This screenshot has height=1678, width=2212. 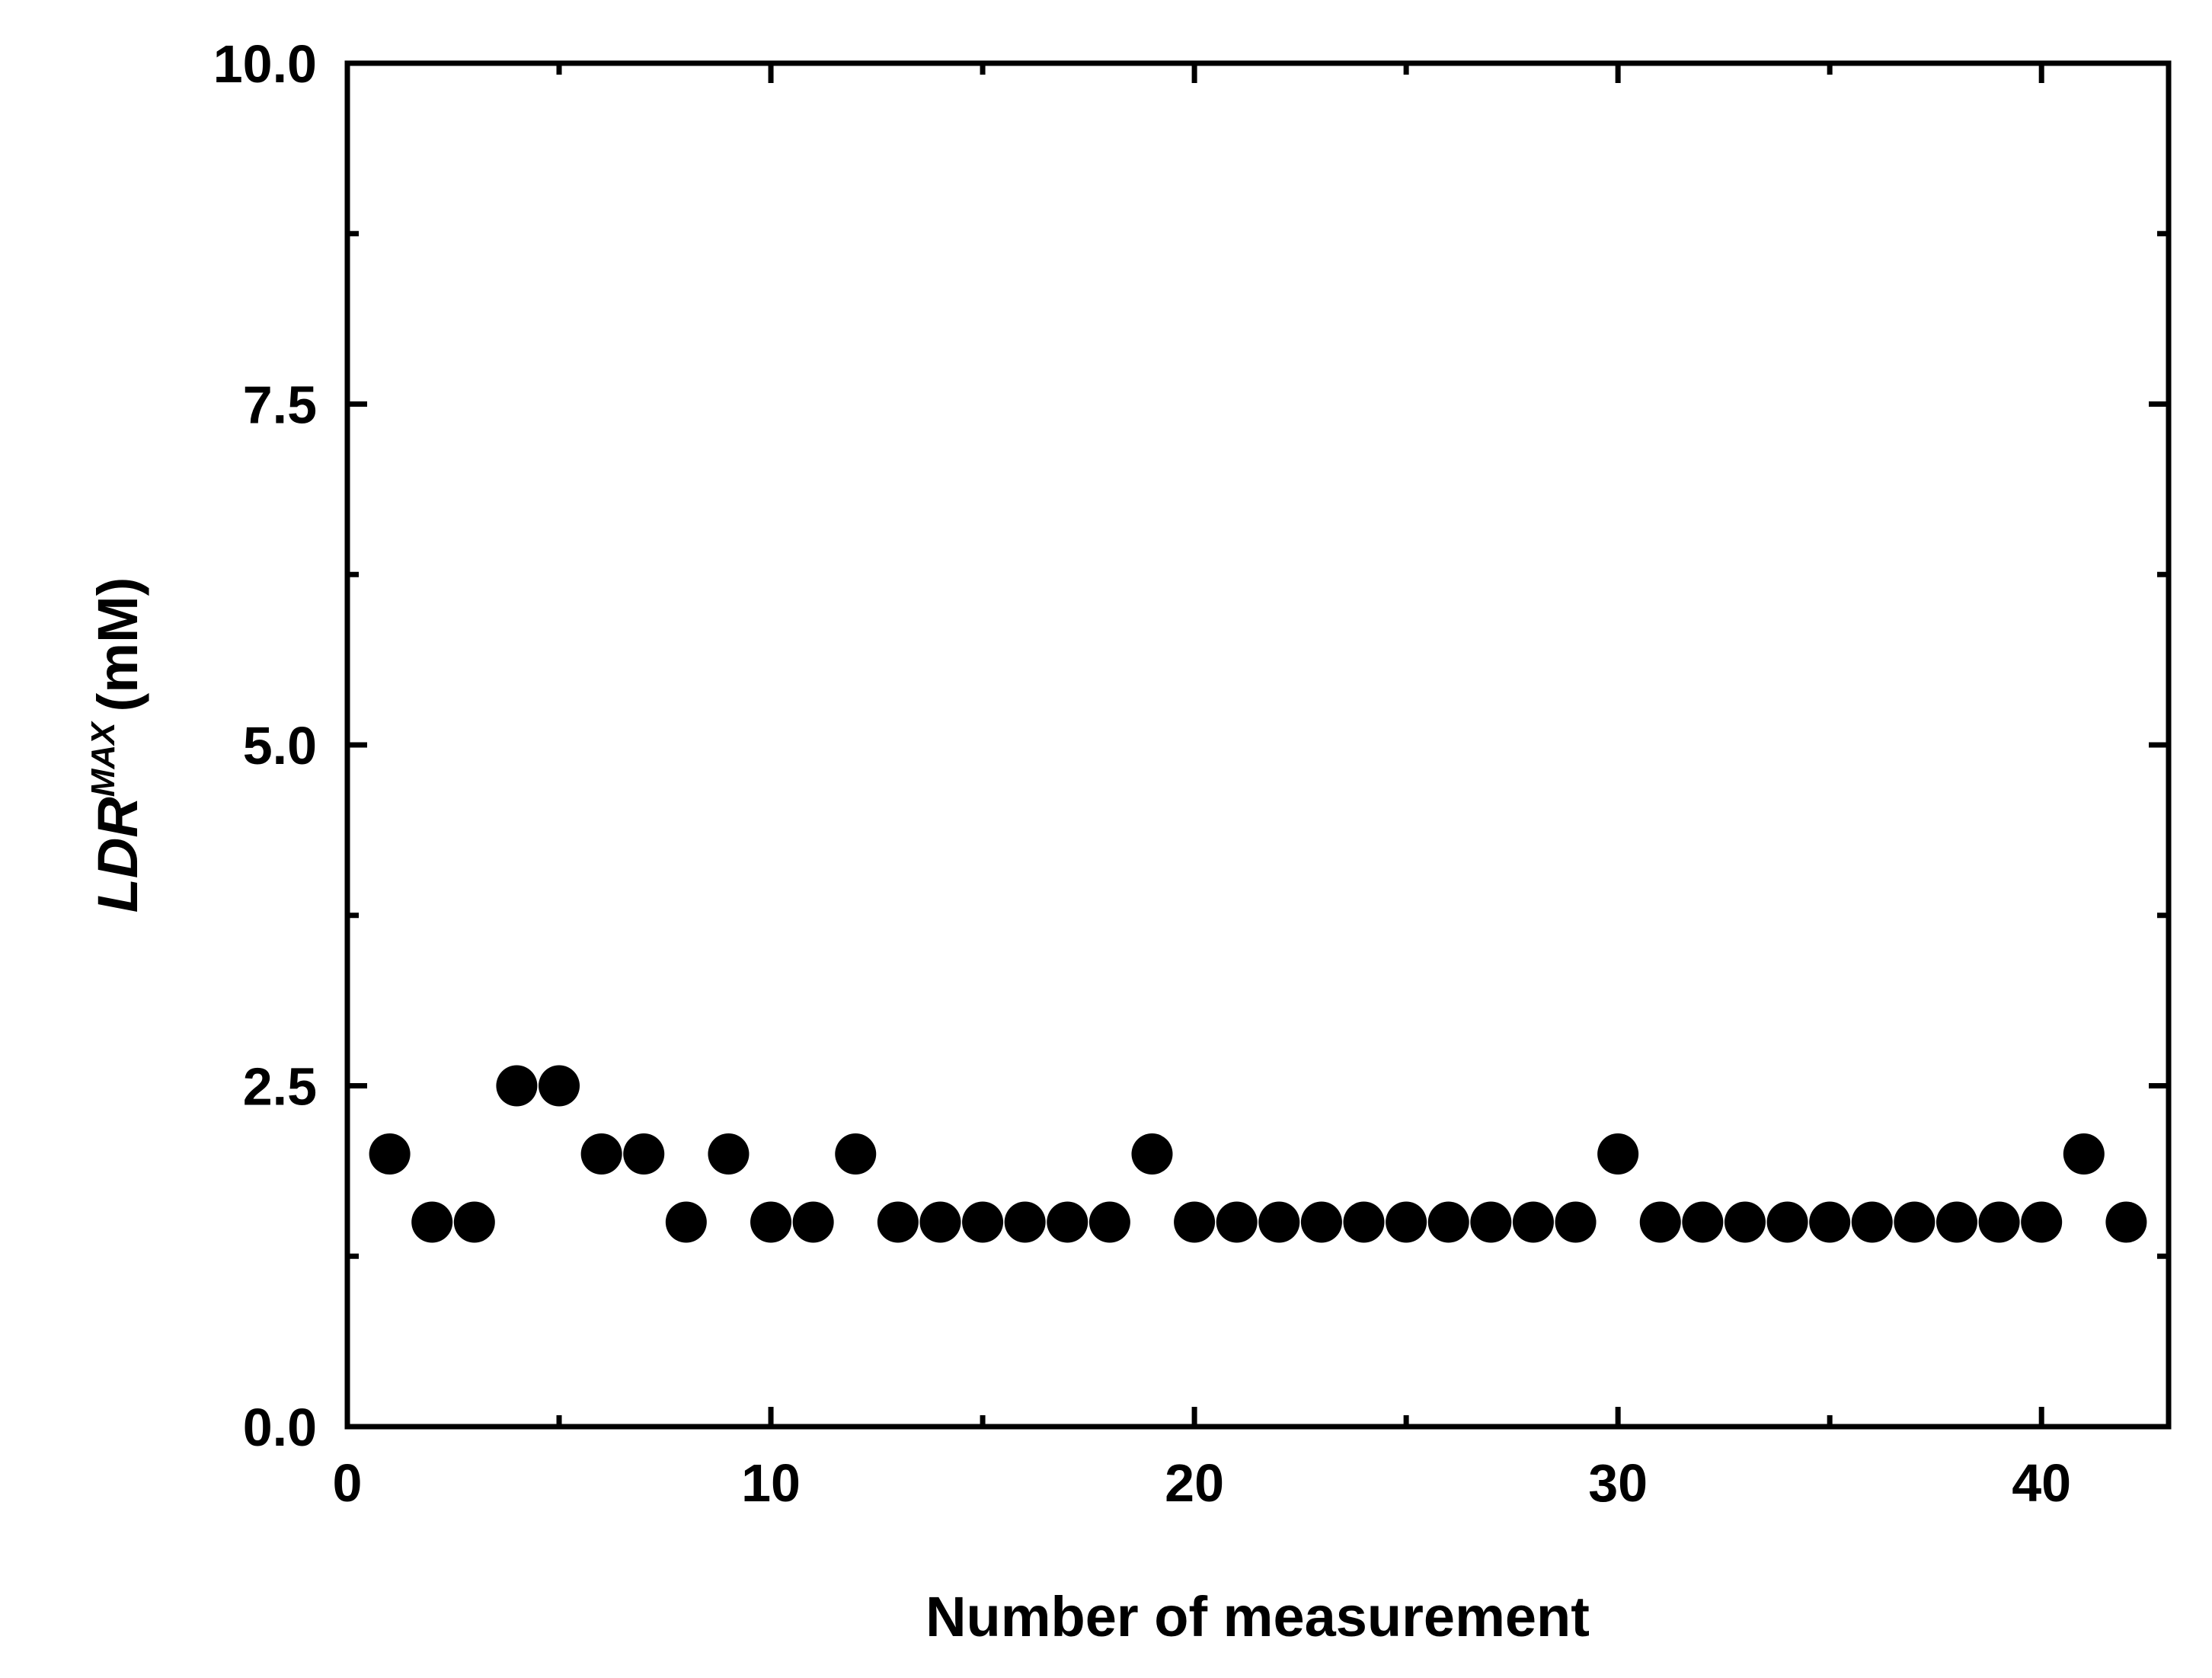 I want to click on data-points, so click(x=1258, y=1154).